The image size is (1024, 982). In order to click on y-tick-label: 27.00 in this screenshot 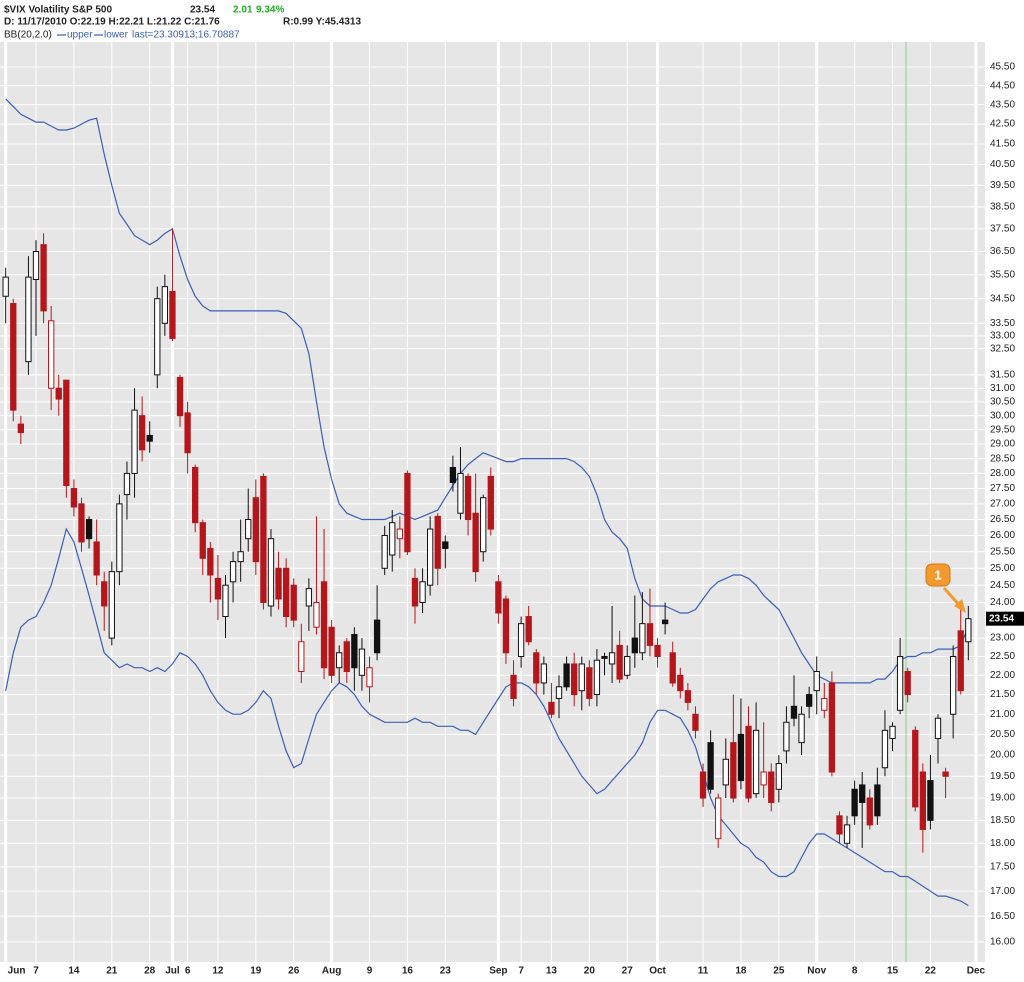, I will do `click(1002, 504)`.